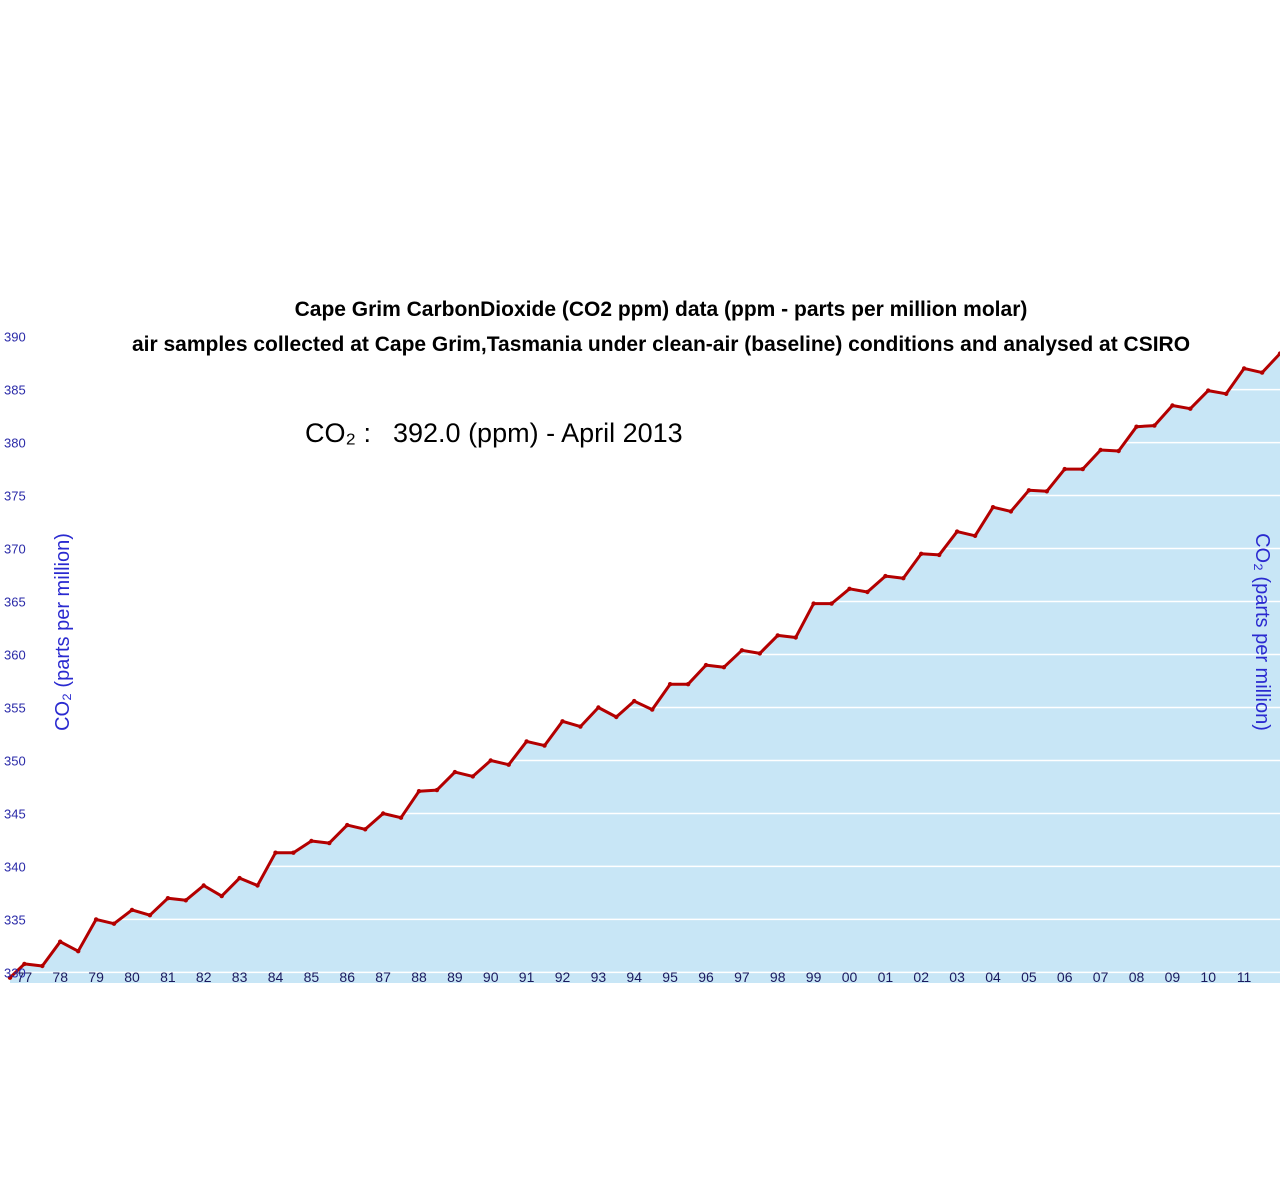 The height and width of the screenshot is (1190, 1280). I want to click on y-tick-370: 370, so click(15, 549).